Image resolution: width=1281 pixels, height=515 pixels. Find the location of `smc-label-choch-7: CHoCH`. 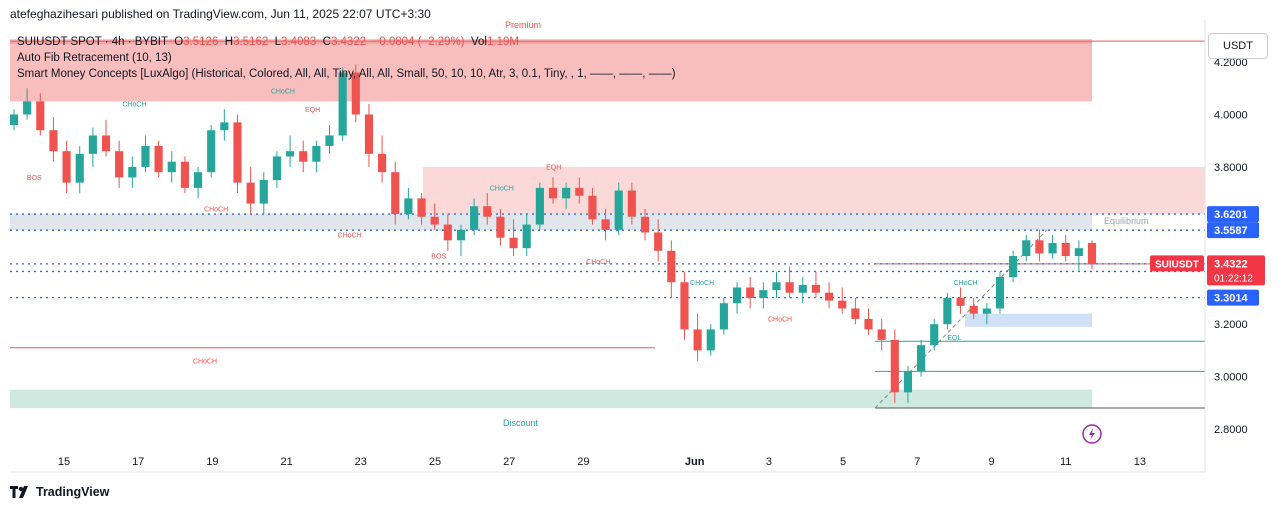

smc-label-choch-7: CHoCH is located at coordinates (502, 189).